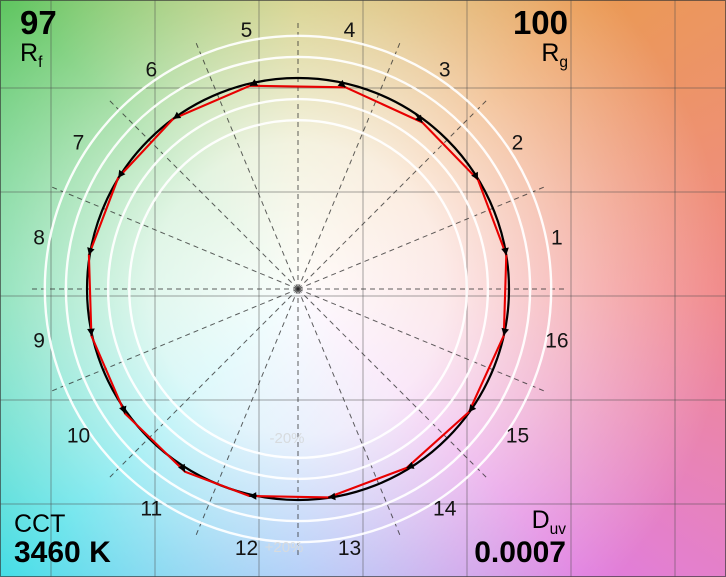  Describe the element at coordinates (520, 522) in the screenshot. I see `duv-label: Duv` at that location.